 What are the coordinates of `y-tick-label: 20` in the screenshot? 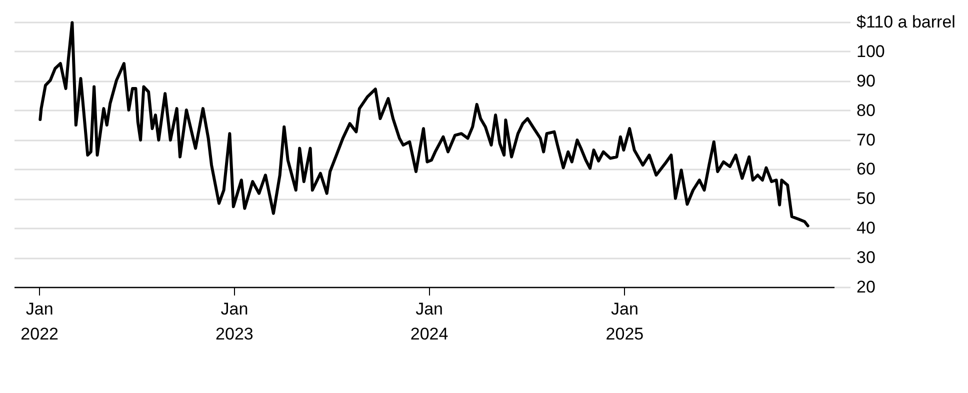 It's located at (866, 287).